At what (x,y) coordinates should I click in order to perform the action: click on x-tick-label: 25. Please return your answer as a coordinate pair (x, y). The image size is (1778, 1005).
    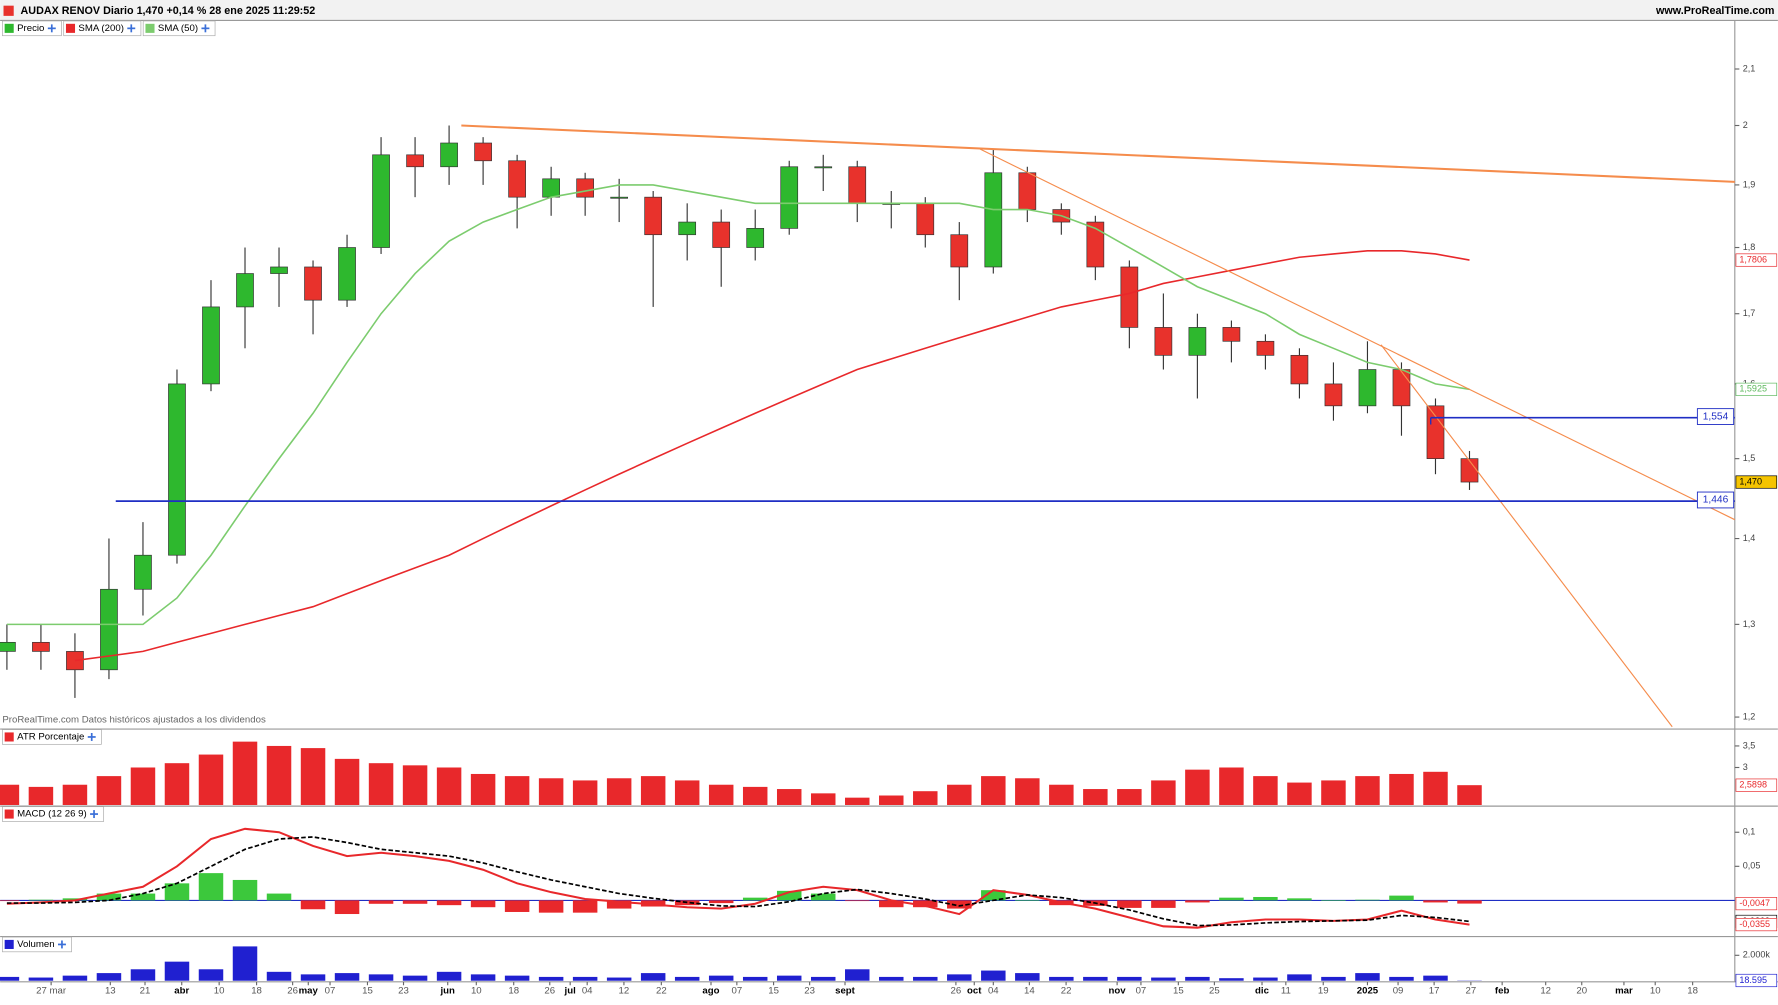
    Looking at the image, I should click on (1214, 990).